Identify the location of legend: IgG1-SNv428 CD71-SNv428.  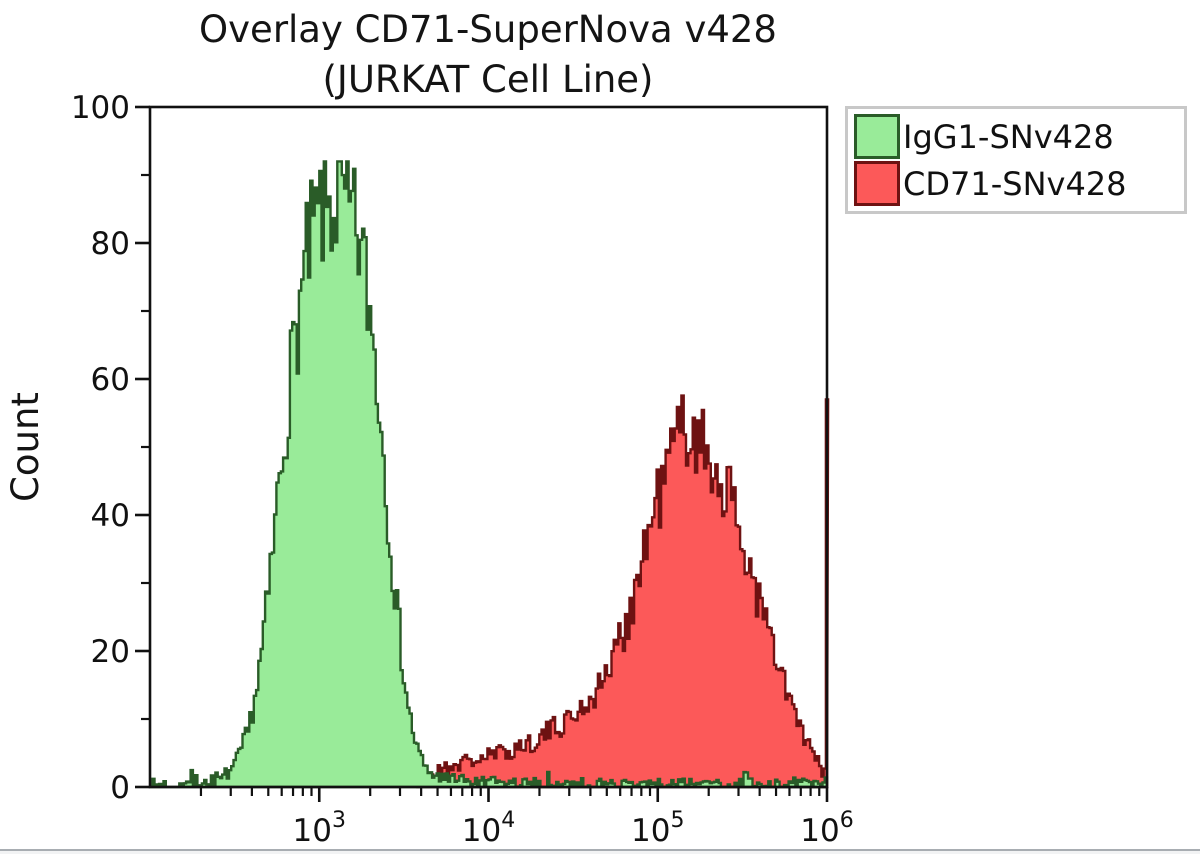
(1016, 160).